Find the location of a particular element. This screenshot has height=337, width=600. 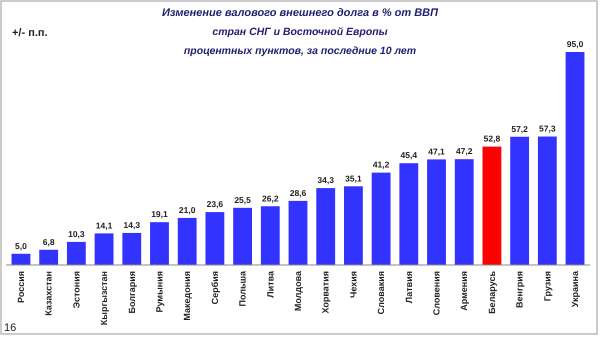

data-label: 23,6 is located at coordinates (215, 204).